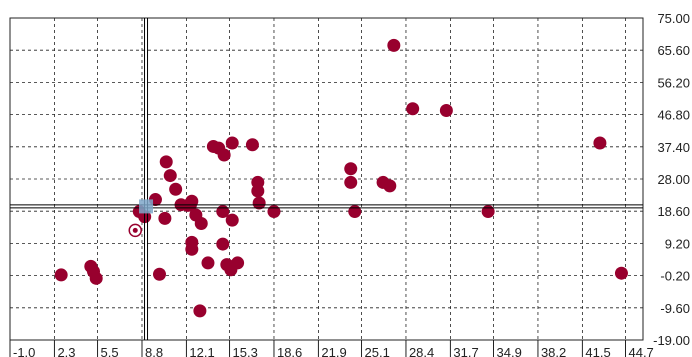 This screenshot has height=357, width=692. I want to click on y-tick-label: 65.60, so click(673, 50).